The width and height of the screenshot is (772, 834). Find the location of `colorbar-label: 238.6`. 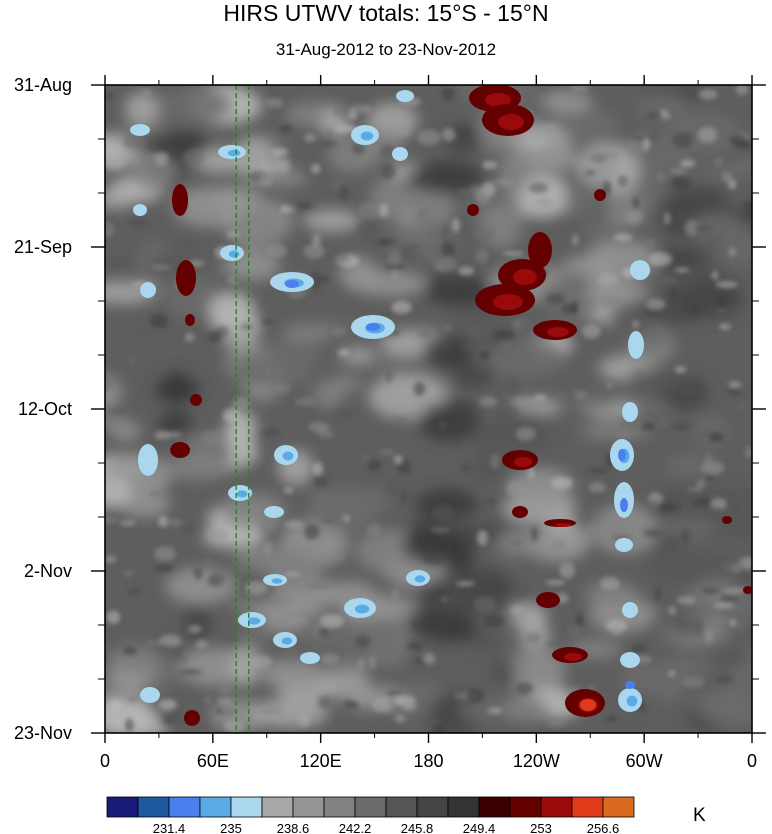

colorbar-label: 238.6 is located at coordinates (293, 827).